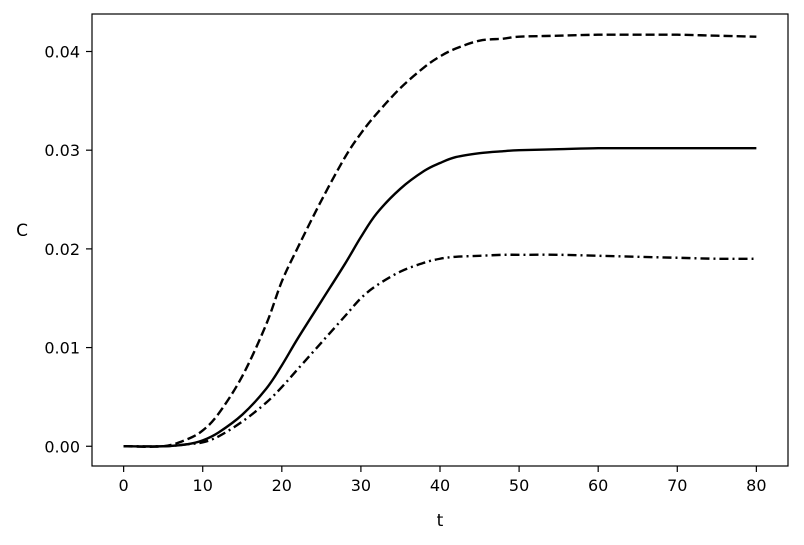 The image size is (804, 545). I want to click on x-tick-label: 40, so click(440, 485).